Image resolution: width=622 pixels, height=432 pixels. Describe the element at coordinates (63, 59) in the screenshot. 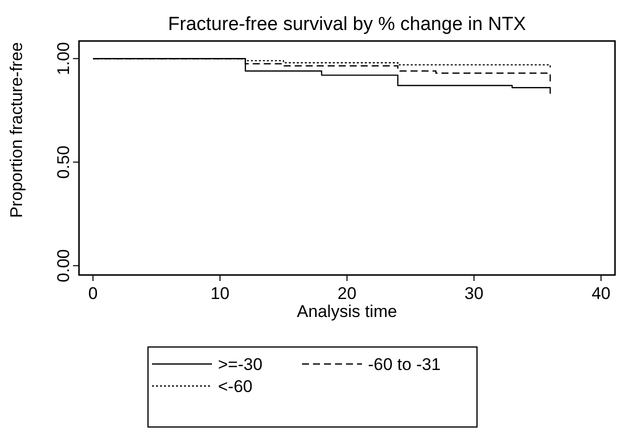

I see `y-tick-label: 1.00` at that location.